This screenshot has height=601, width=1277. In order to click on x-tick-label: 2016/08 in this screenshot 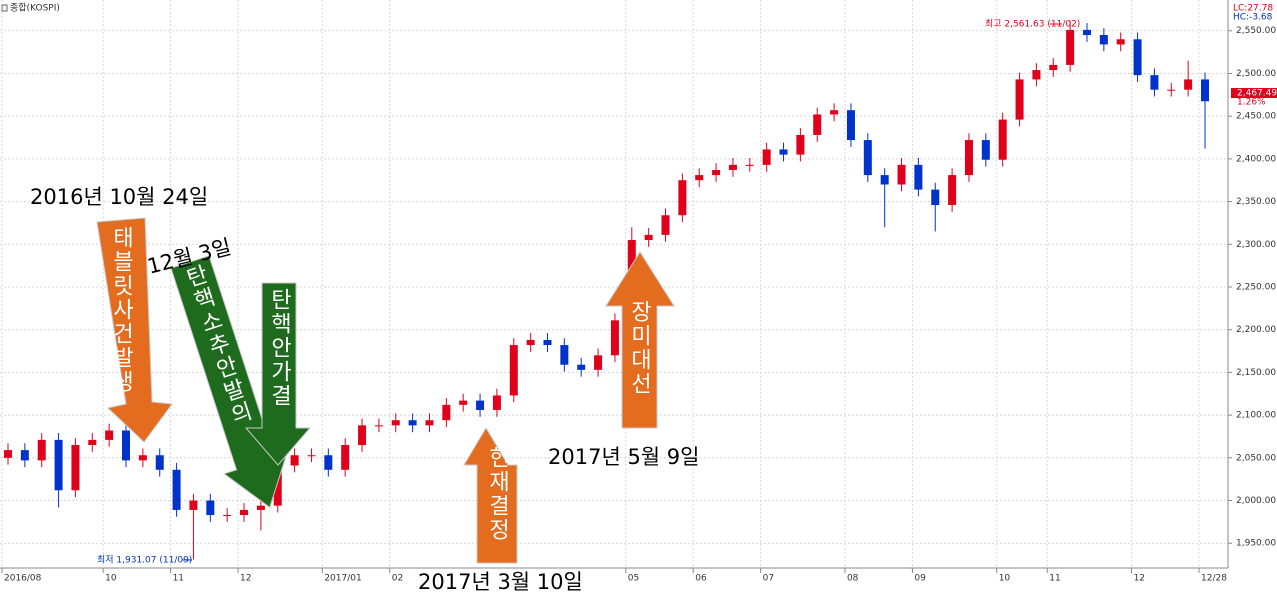, I will do `click(23, 579)`.